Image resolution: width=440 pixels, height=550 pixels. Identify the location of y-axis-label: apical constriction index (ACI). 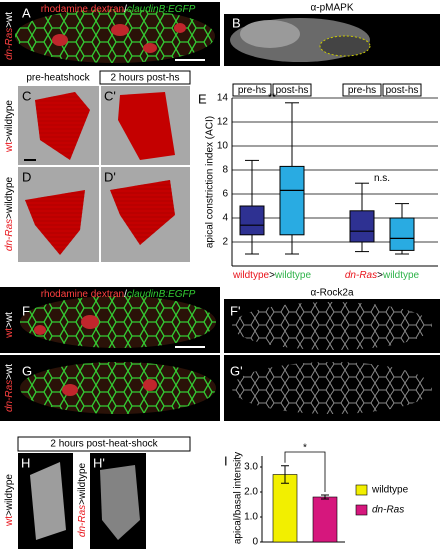
(210, 182).